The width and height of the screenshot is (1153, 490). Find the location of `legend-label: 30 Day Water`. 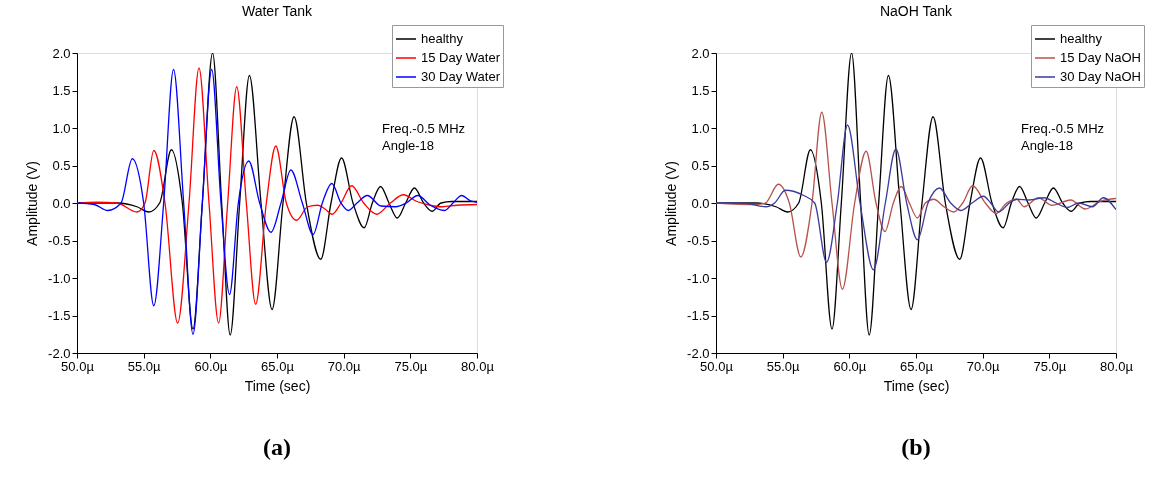

legend-label: 30 Day Water is located at coordinates (461, 76).